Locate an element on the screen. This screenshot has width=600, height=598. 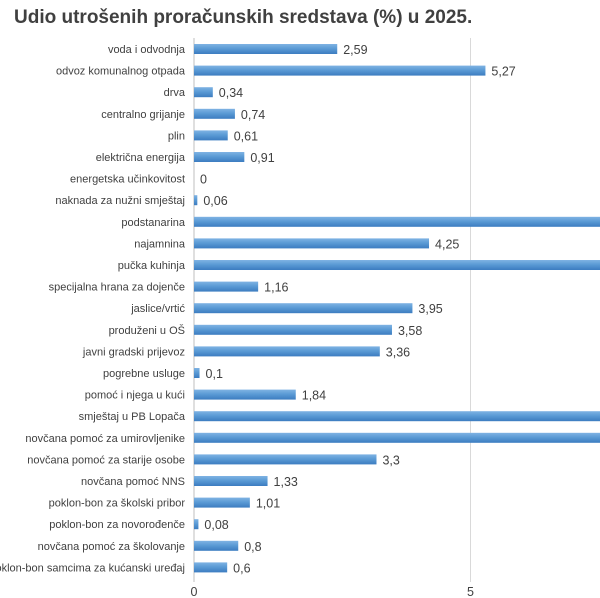
data-label: 0,08 is located at coordinates (216, 525).